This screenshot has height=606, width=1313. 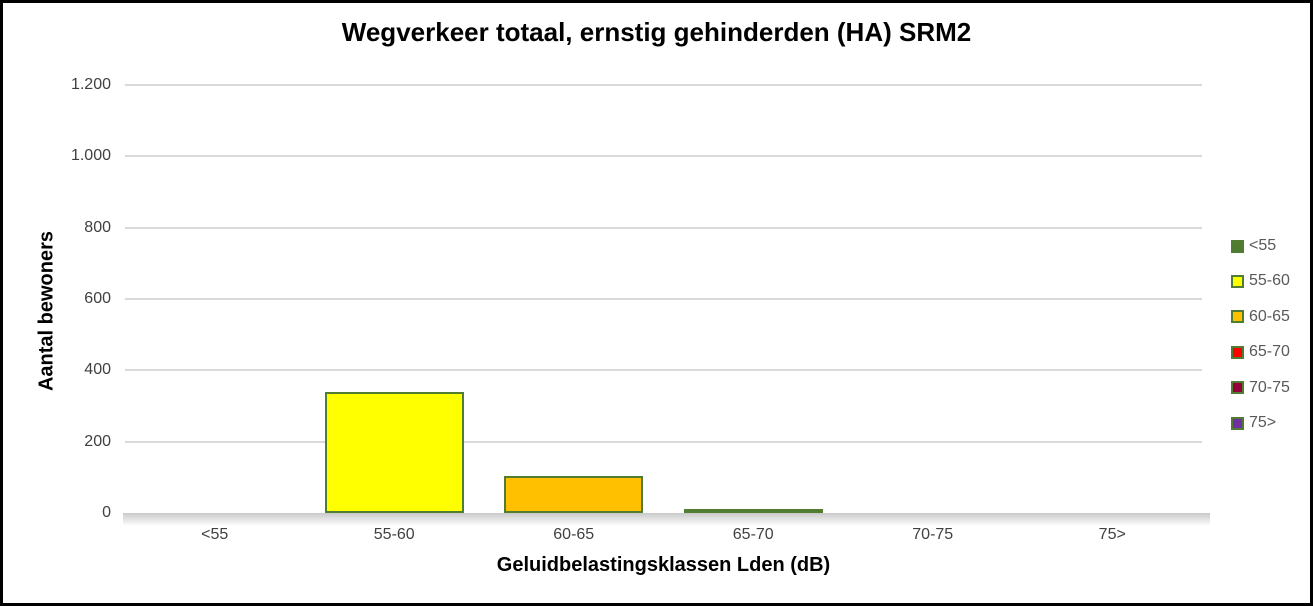 I want to click on legend-item: 75>, so click(x=1253, y=423).